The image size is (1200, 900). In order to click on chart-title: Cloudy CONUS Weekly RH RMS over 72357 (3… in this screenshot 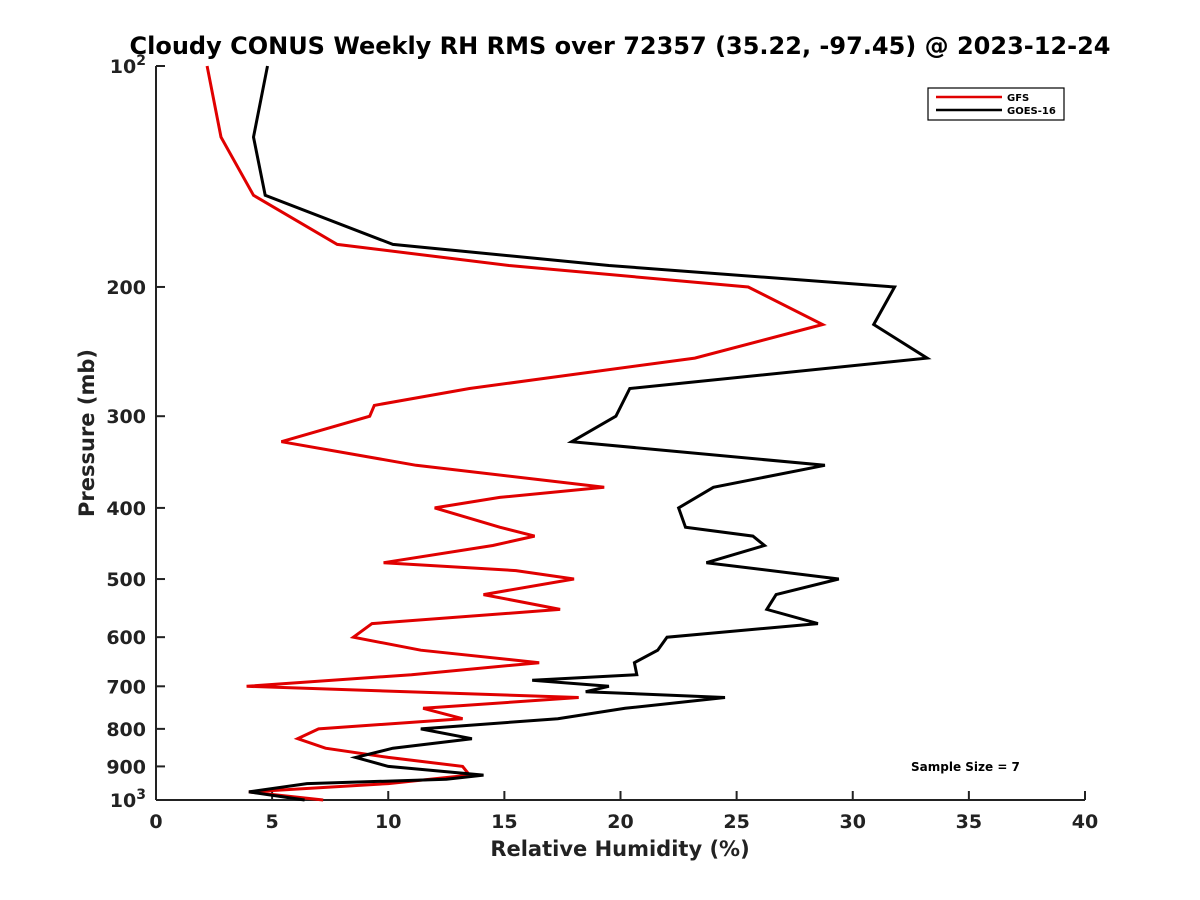, I will do `click(620, 46)`.